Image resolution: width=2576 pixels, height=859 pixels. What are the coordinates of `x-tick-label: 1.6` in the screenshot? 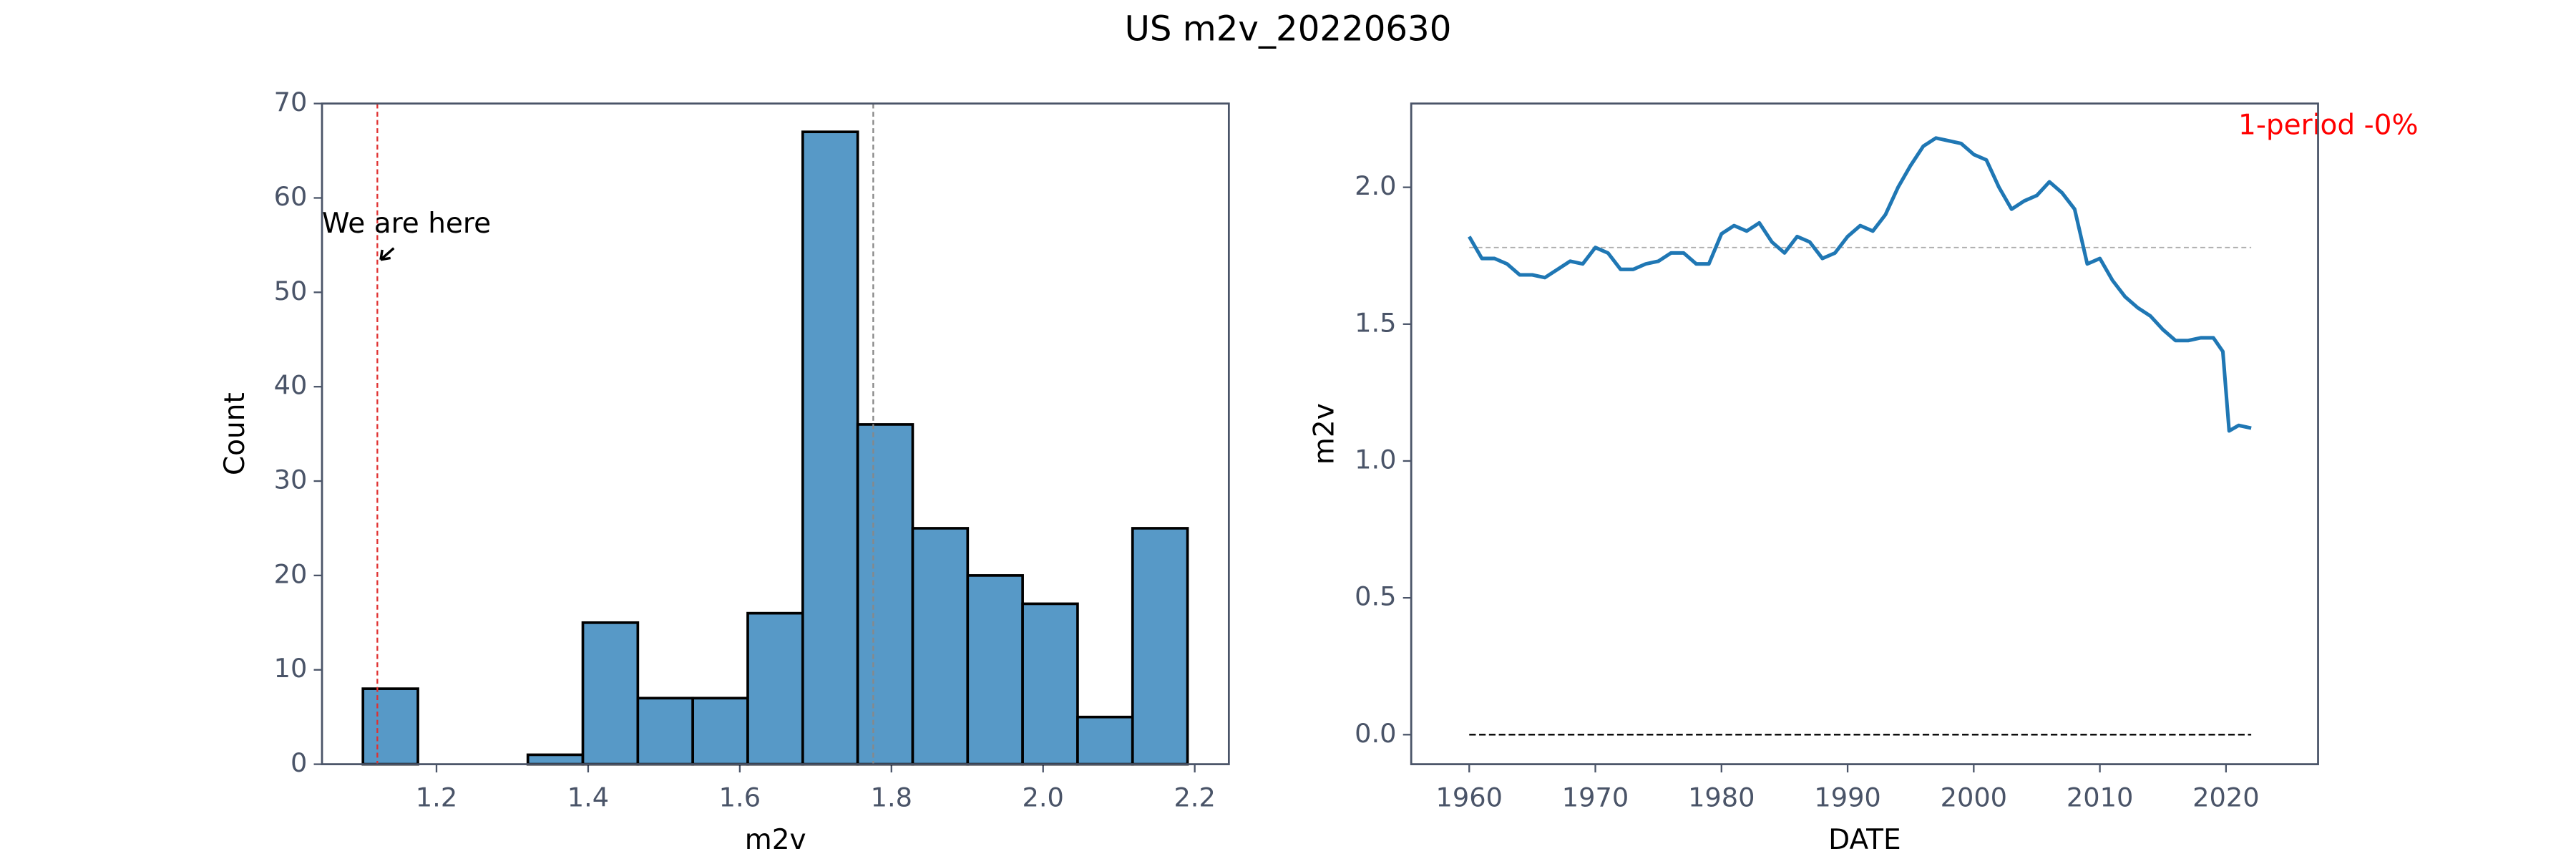 It's located at (740, 797).